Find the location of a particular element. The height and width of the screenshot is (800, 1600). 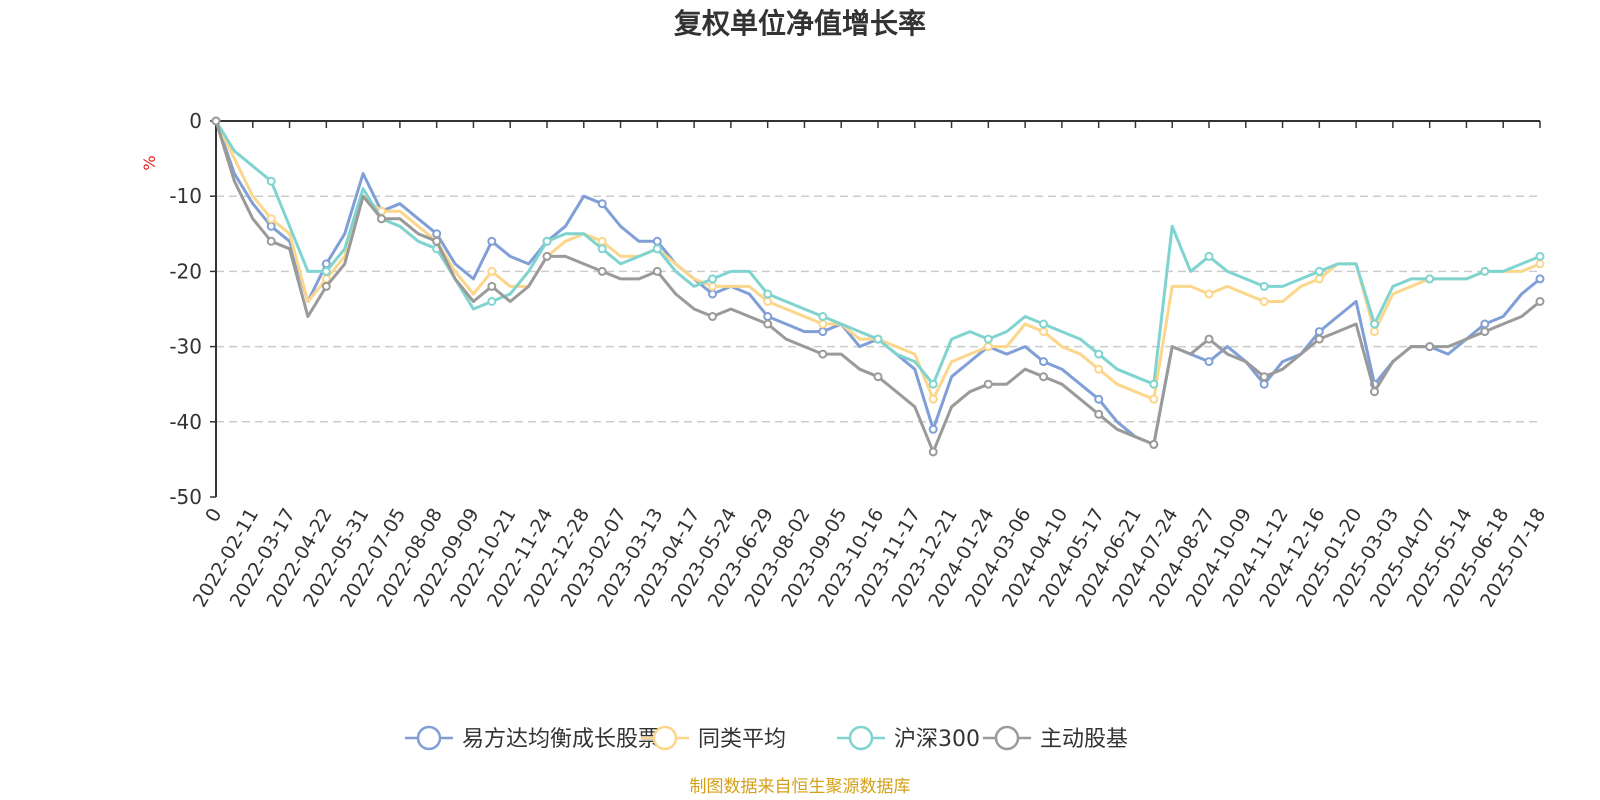

chart-title: 复权单位净值增长率 is located at coordinates (800, 23).